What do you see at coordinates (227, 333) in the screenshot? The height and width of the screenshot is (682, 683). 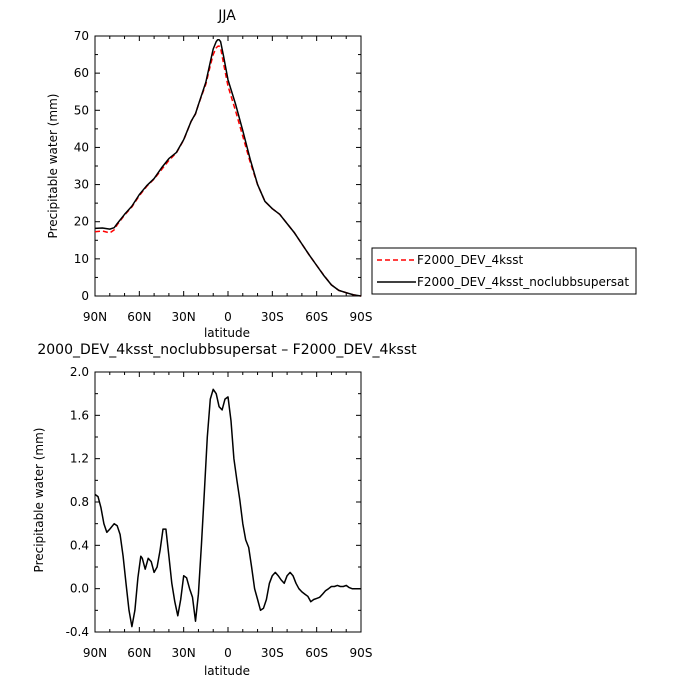 I see `top-x-axis-label: latitude` at bounding box center [227, 333].